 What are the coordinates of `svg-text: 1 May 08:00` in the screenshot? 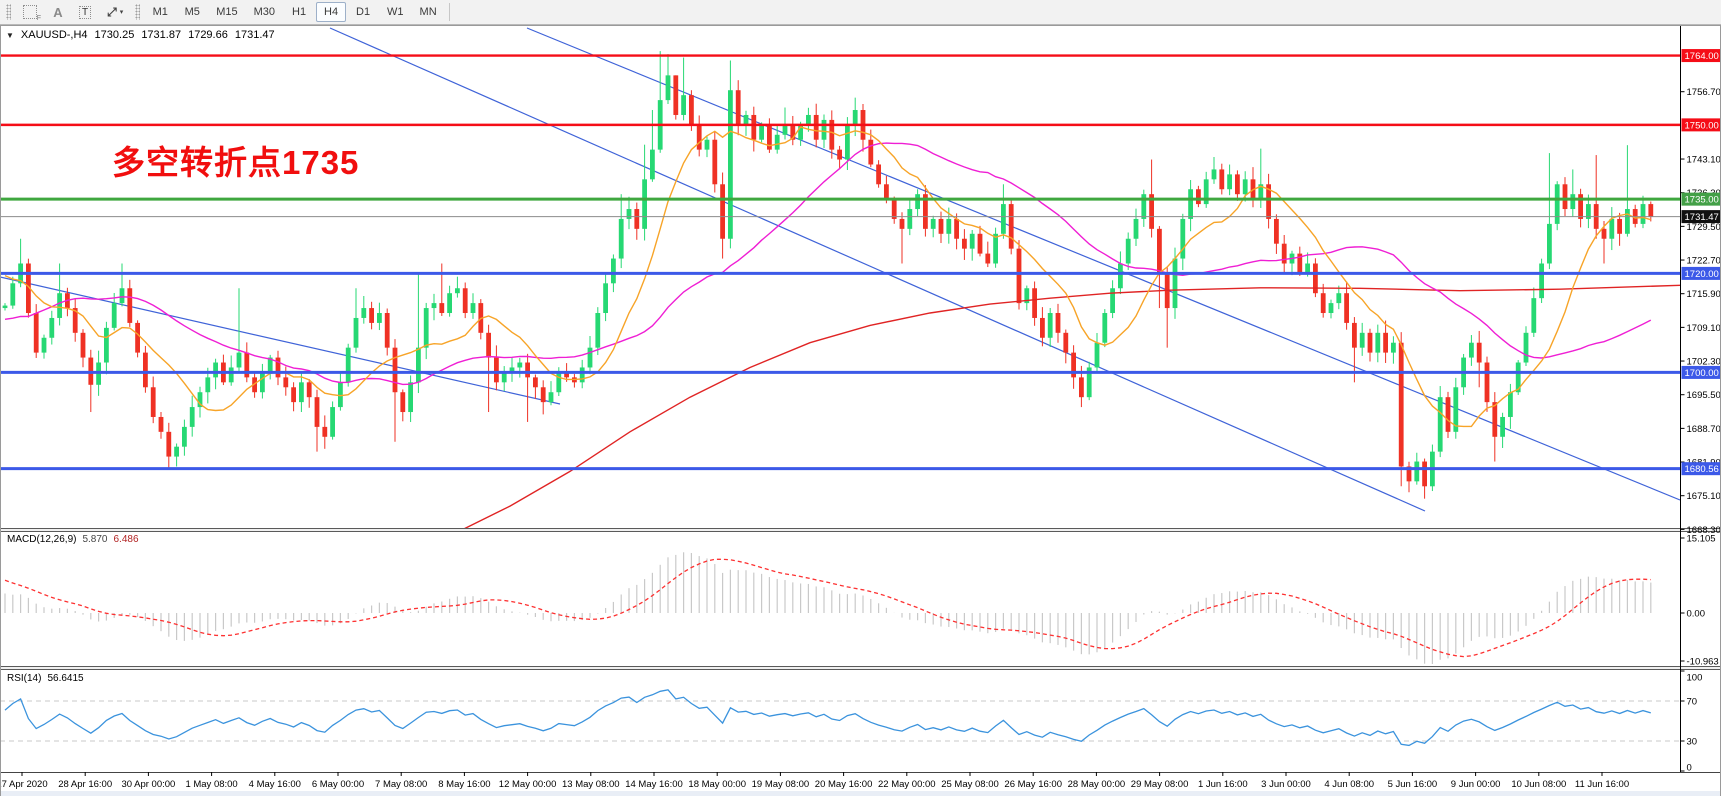 It's located at (211, 784).